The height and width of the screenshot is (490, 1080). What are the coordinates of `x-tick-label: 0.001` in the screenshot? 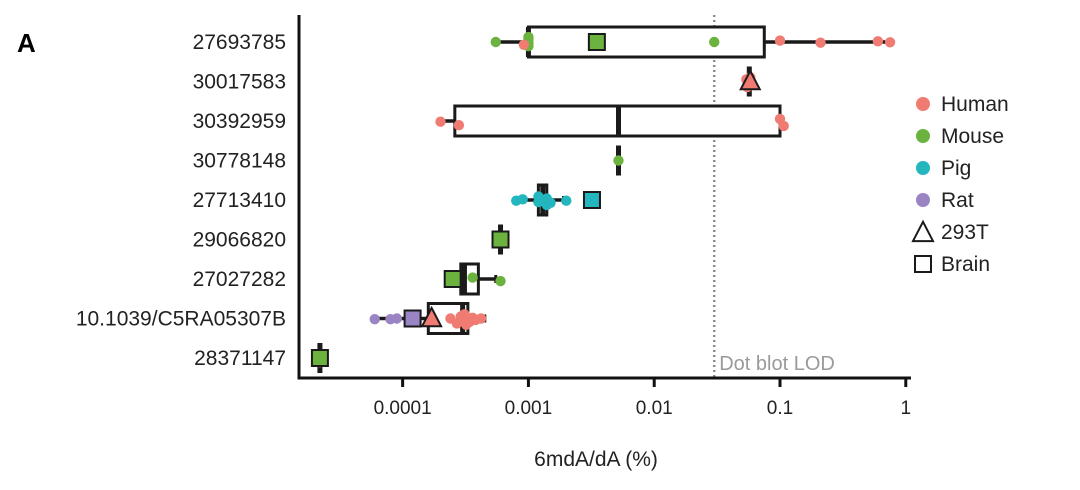 It's located at (529, 408).